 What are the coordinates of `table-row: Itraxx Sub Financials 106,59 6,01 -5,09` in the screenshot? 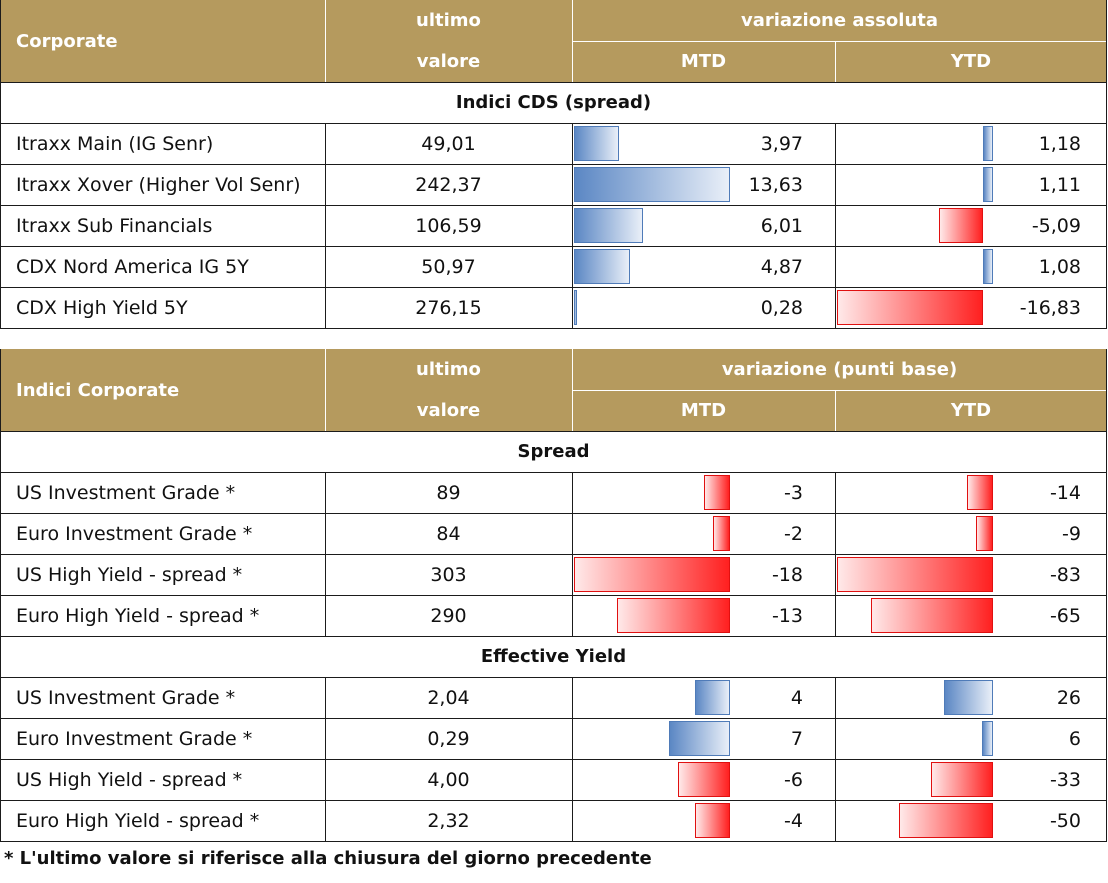 It's located at (553, 225).